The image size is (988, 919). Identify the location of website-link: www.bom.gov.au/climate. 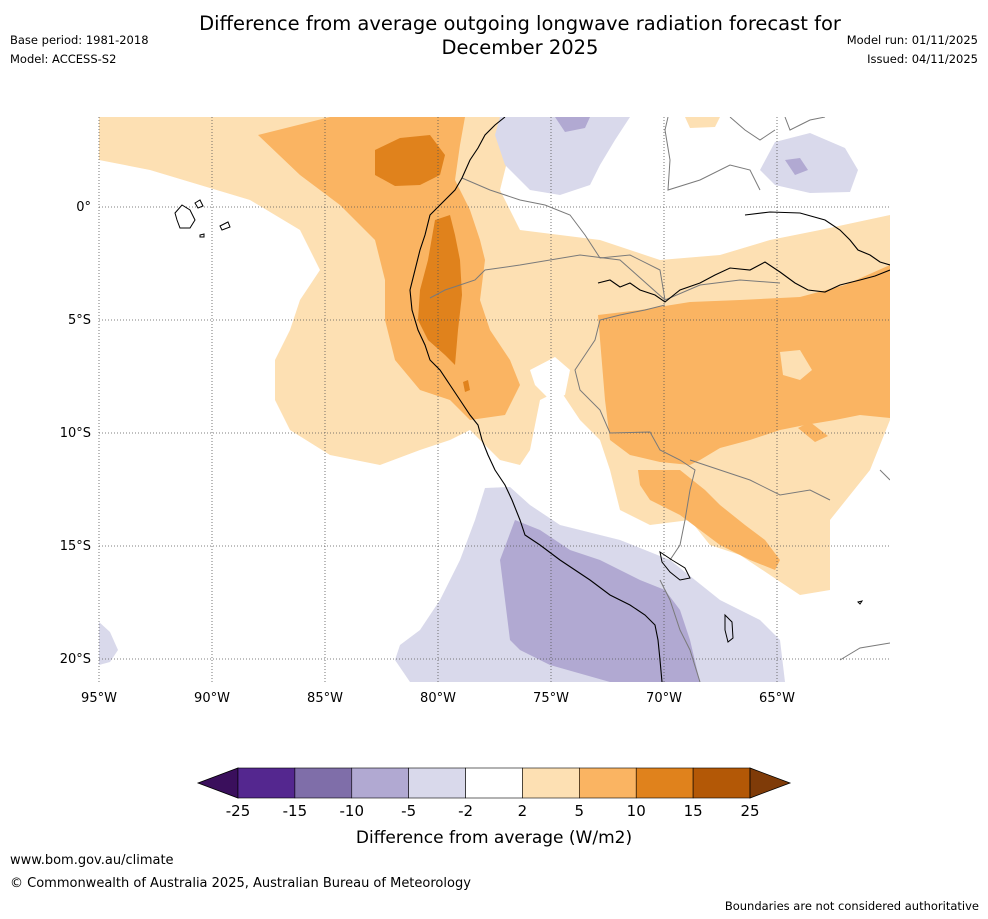
(92, 860).